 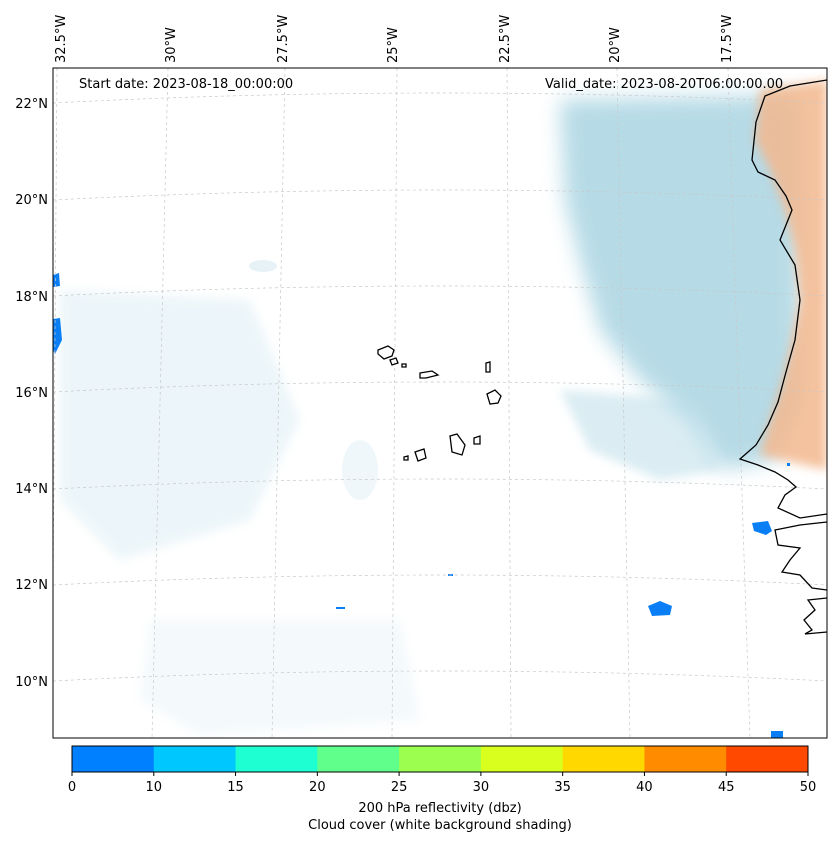 What do you see at coordinates (440, 825) in the screenshot?
I see `colorbar-subtitle: Cloud cover (white background shading)` at bounding box center [440, 825].